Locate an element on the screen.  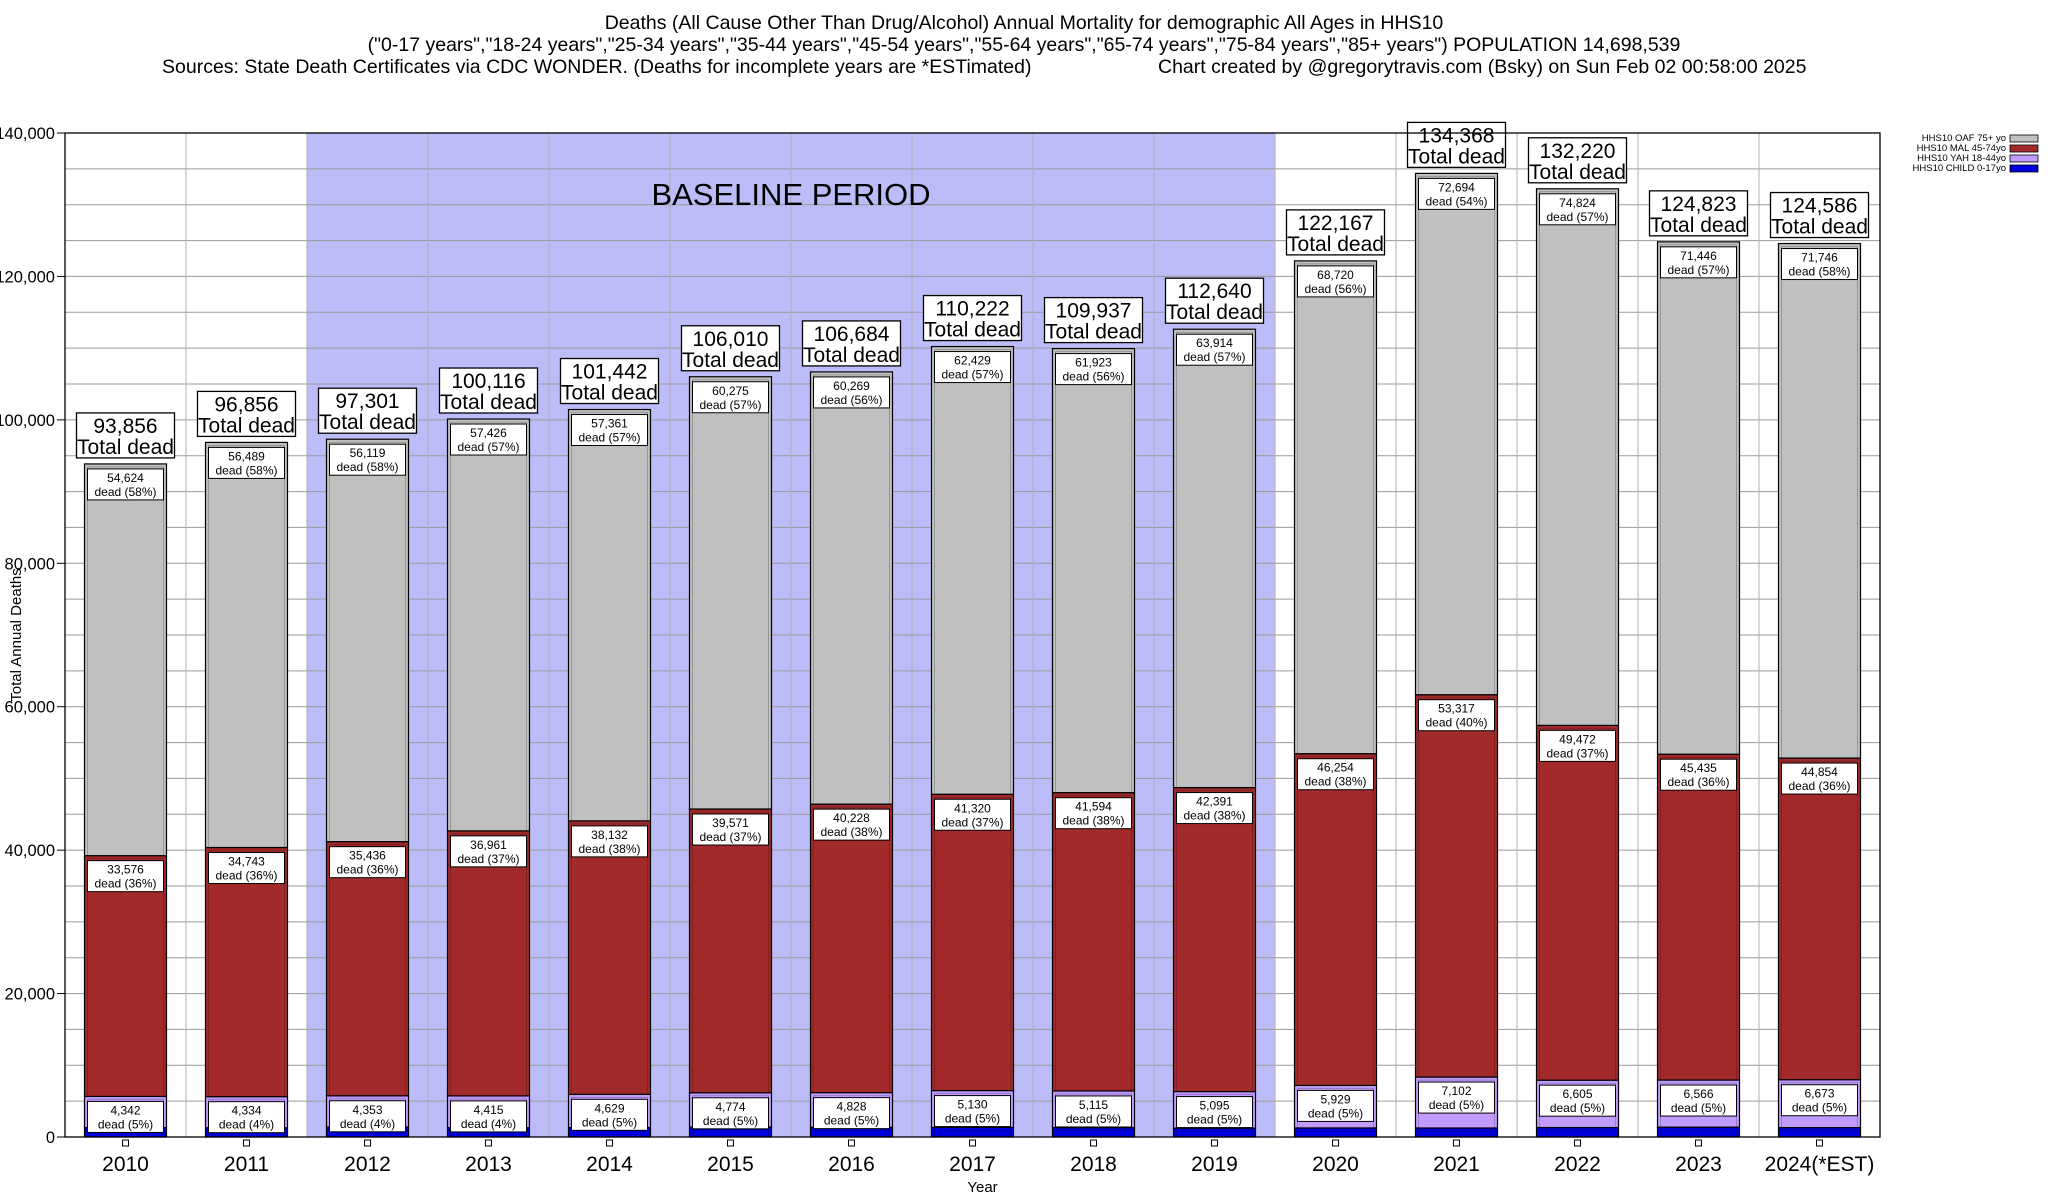
segment-value-label: 45,435 is located at coordinates (1698, 768).